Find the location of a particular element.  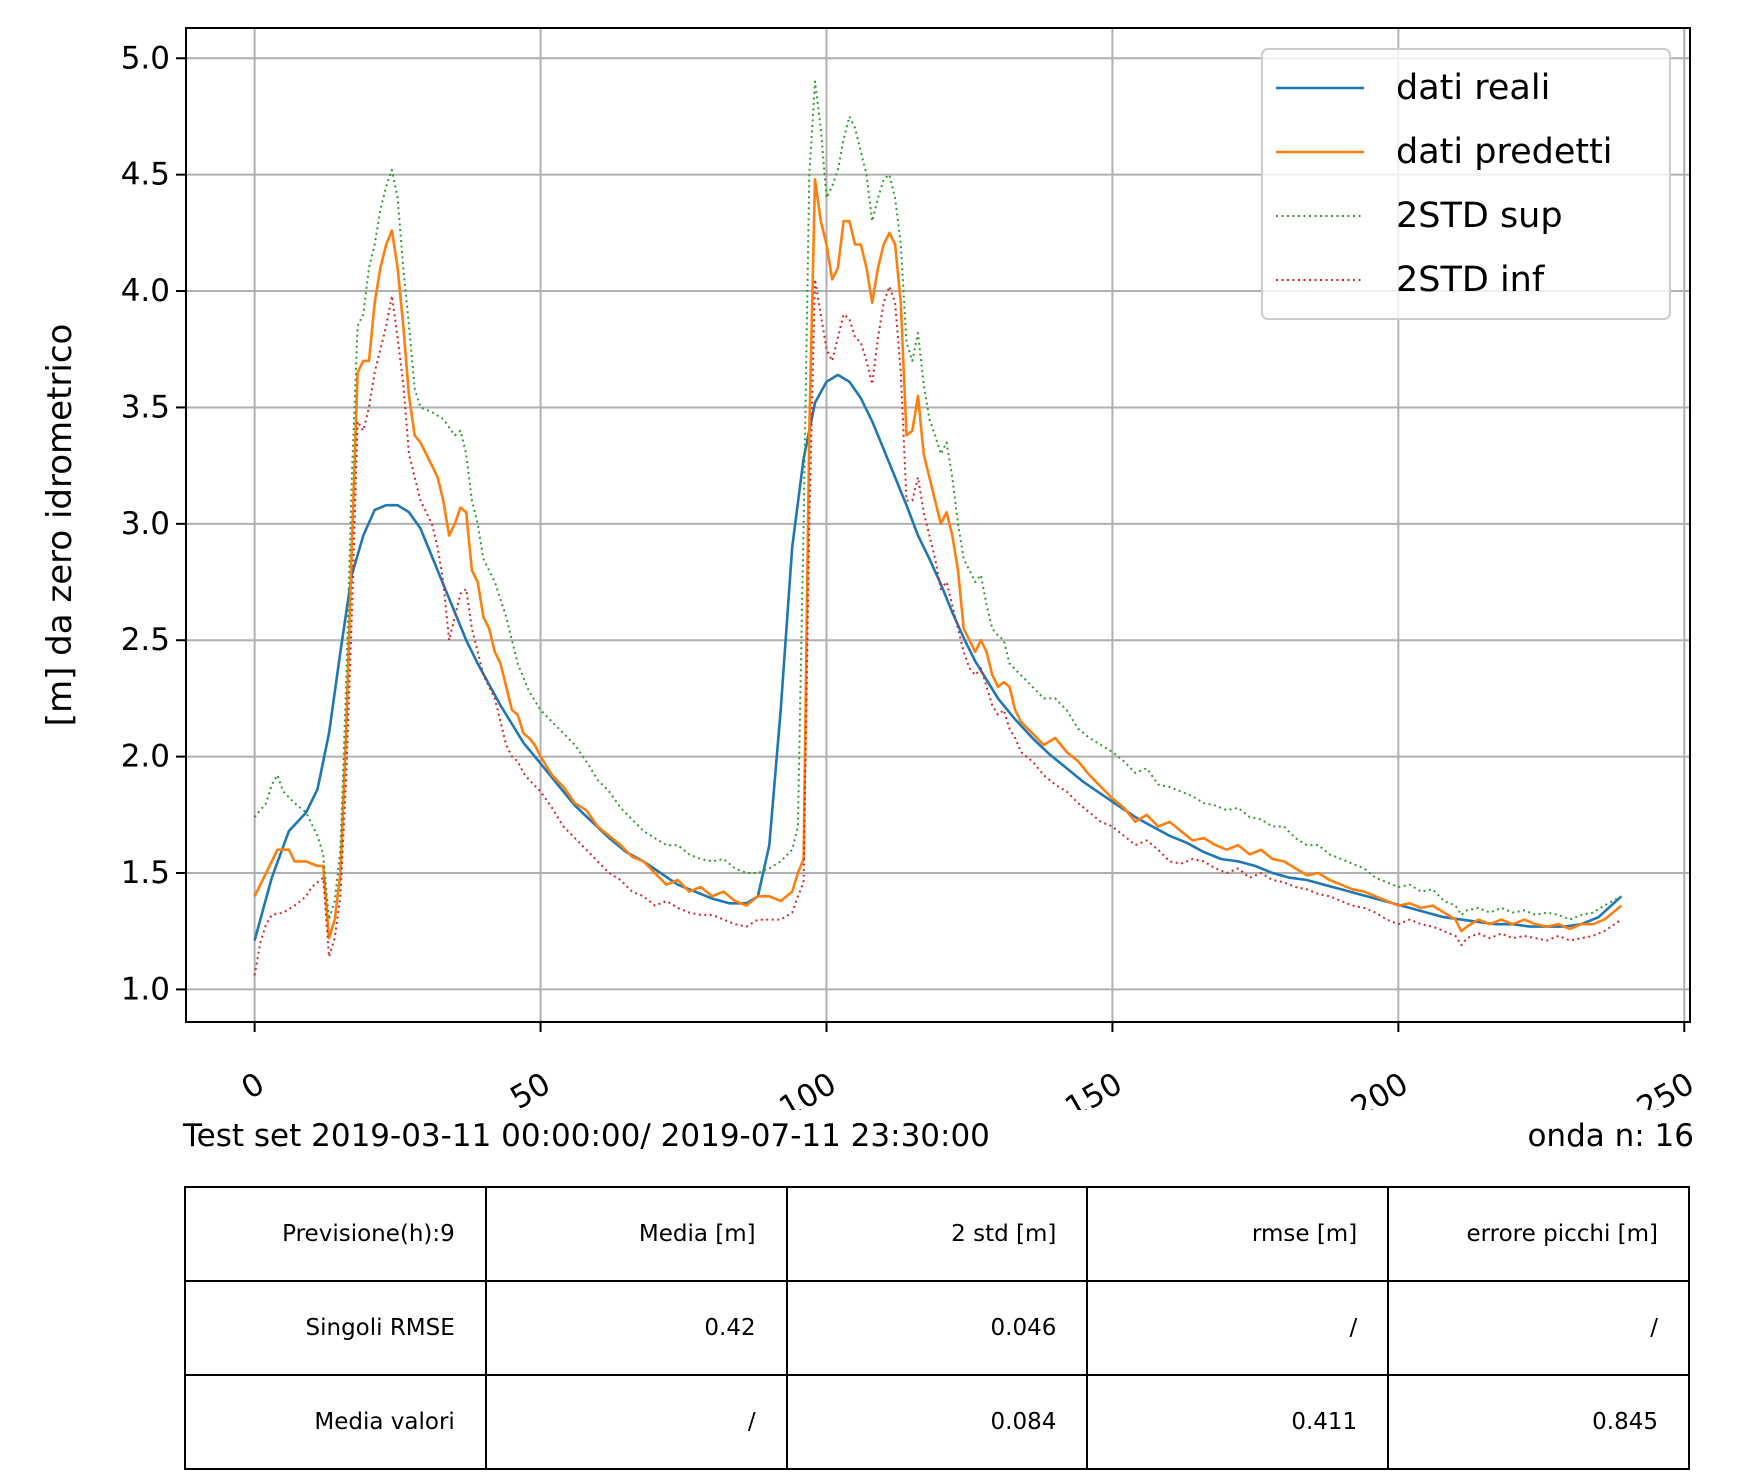

table-cell: rmse [m] is located at coordinates (1238, 1234).